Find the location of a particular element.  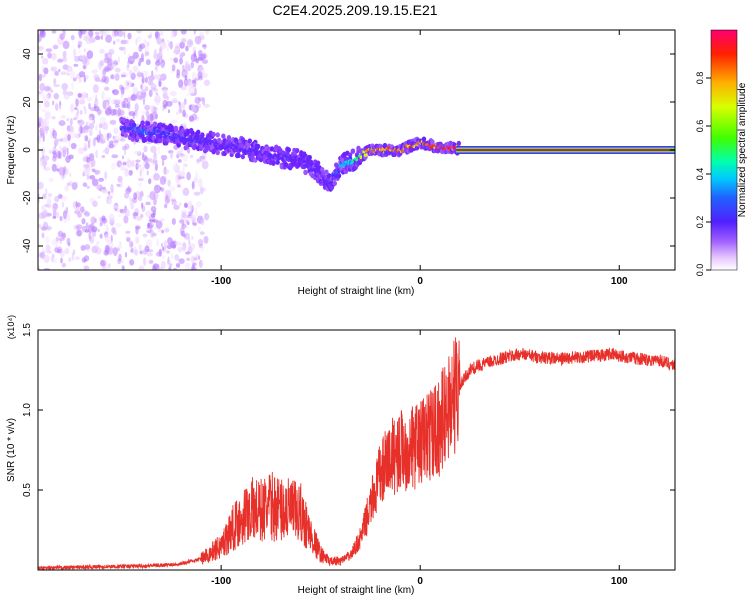

y-tick-label: 40 is located at coordinates (27, 54).